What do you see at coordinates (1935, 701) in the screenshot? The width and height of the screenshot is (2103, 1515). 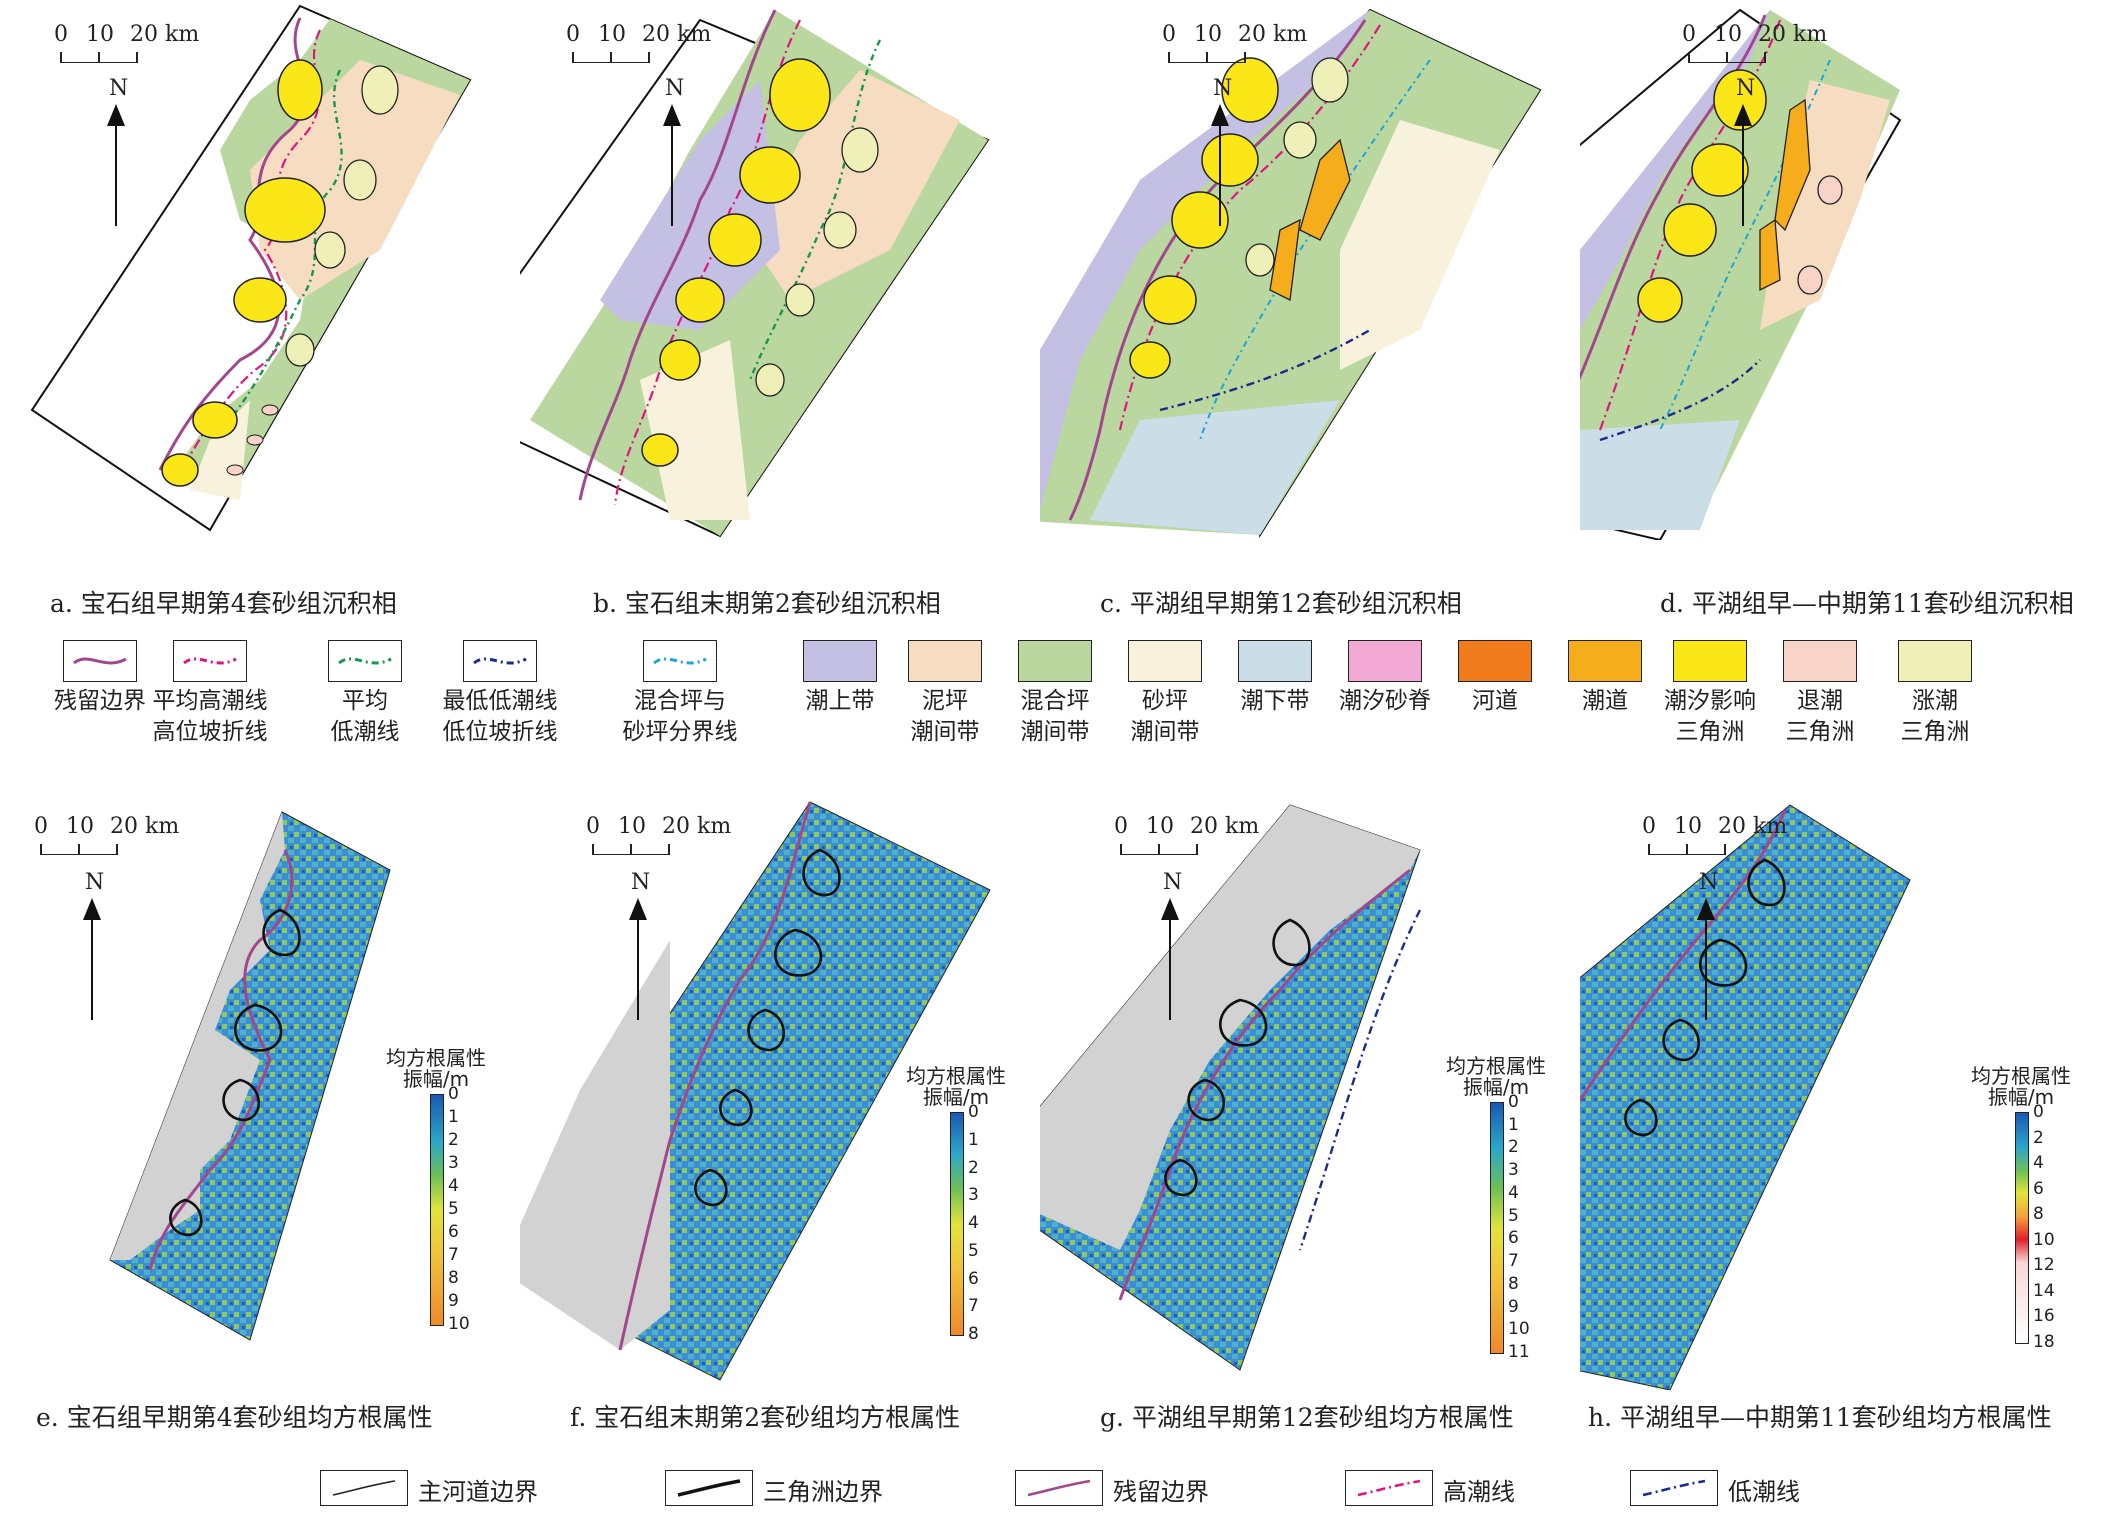 I see `legend-label: 涨潮` at bounding box center [1935, 701].